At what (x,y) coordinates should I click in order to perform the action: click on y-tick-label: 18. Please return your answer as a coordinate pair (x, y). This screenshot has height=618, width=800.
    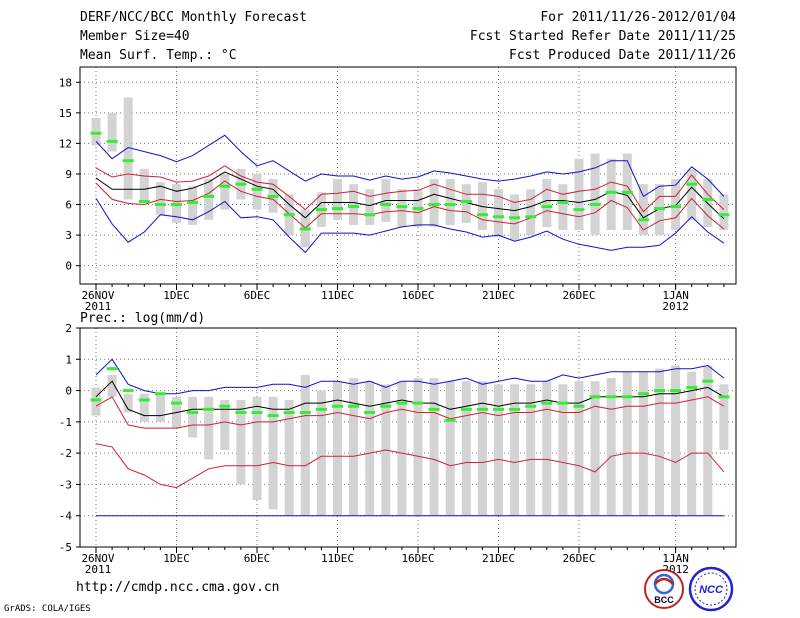
    Looking at the image, I should click on (65, 82).